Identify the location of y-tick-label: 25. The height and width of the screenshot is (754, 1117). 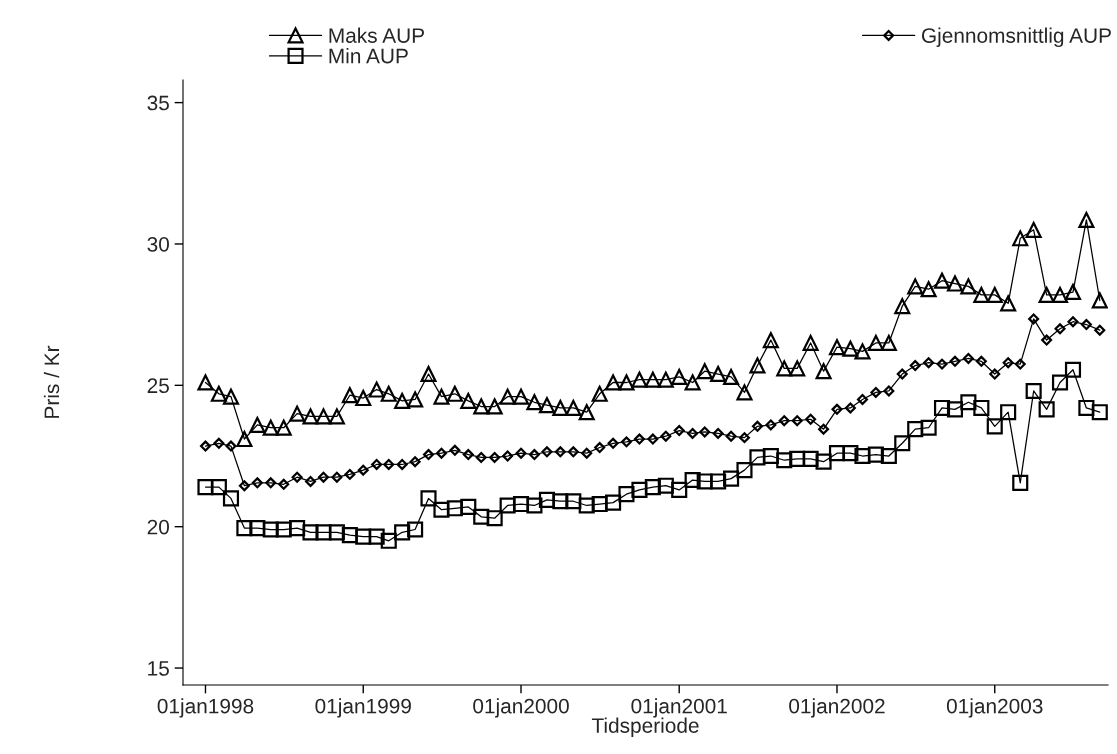
(158, 386).